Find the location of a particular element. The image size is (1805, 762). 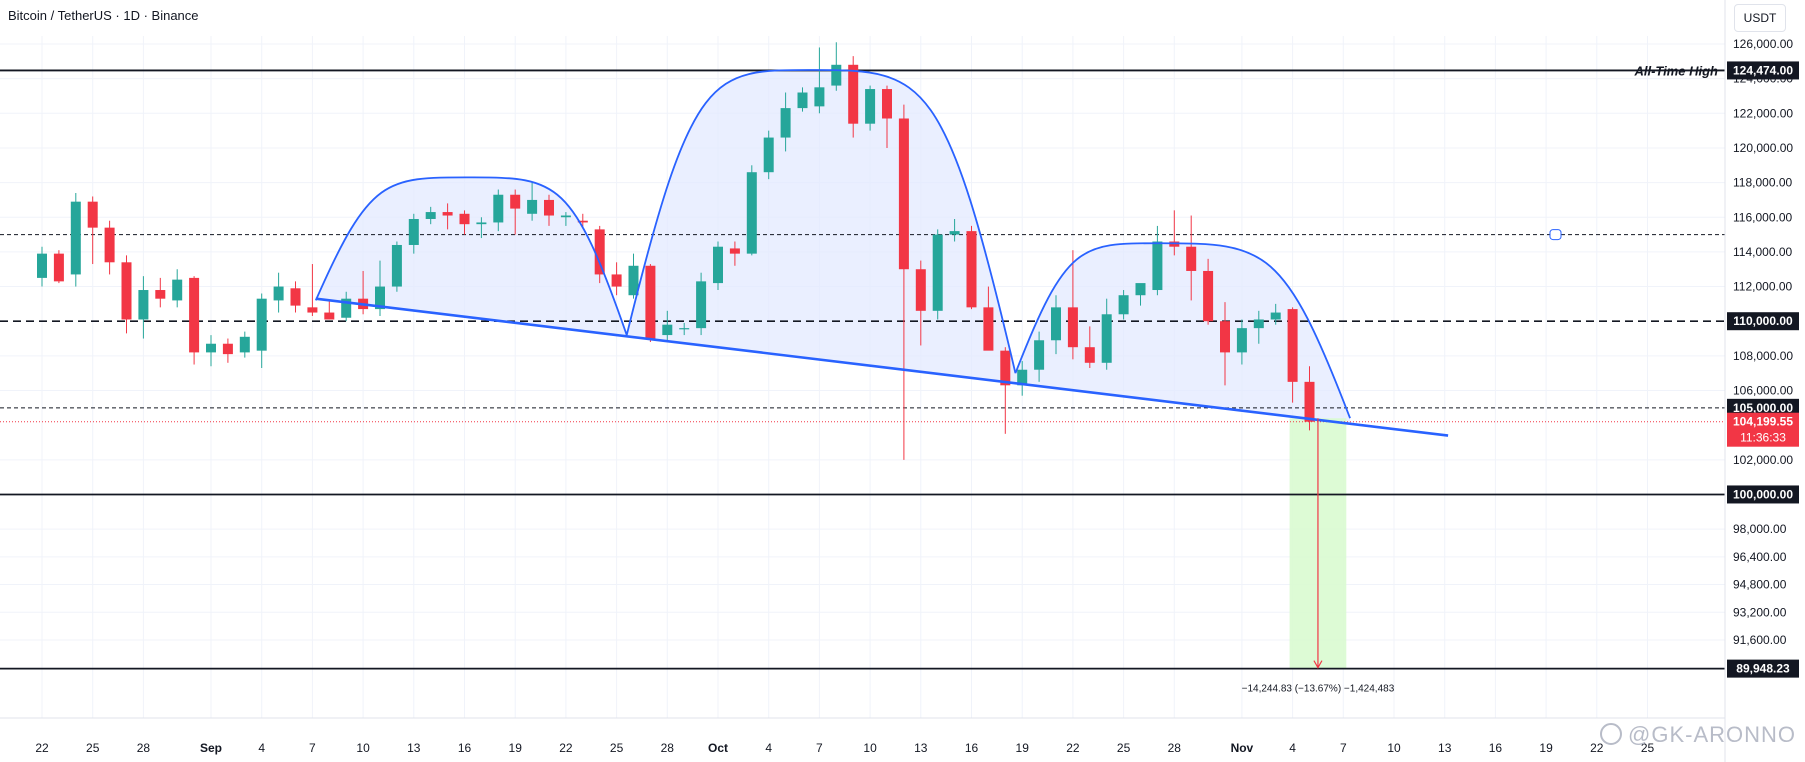

chart-title: Bitcoin / TetherUS · 1D · Binance is located at coordinates (103, 15).